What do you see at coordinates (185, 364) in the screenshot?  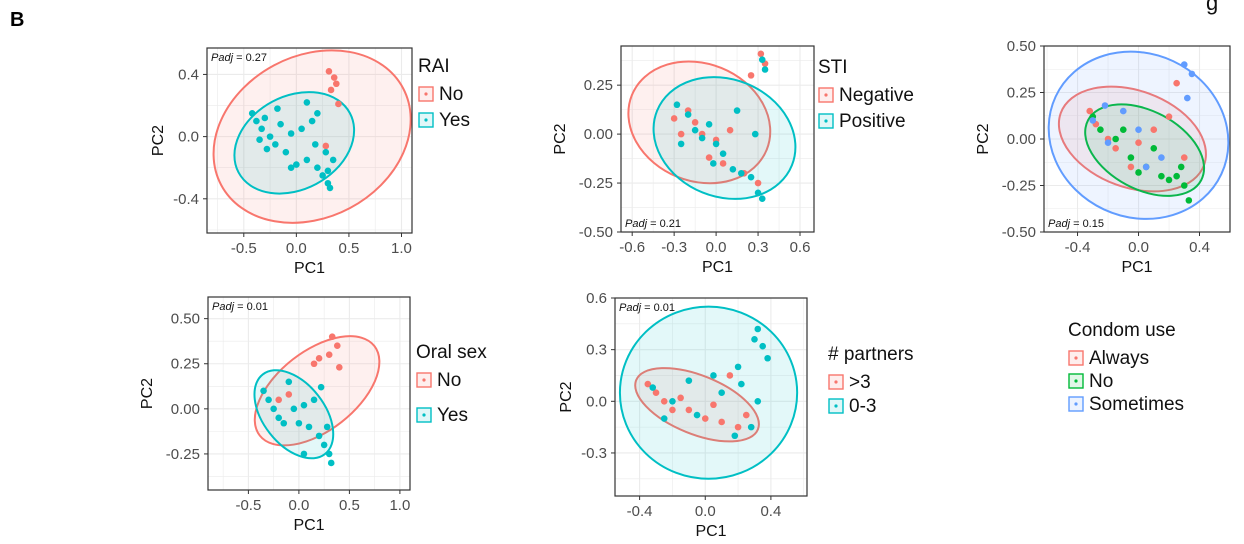 I see `y-tick-label: 0.25` at bounding box center [185, 364].